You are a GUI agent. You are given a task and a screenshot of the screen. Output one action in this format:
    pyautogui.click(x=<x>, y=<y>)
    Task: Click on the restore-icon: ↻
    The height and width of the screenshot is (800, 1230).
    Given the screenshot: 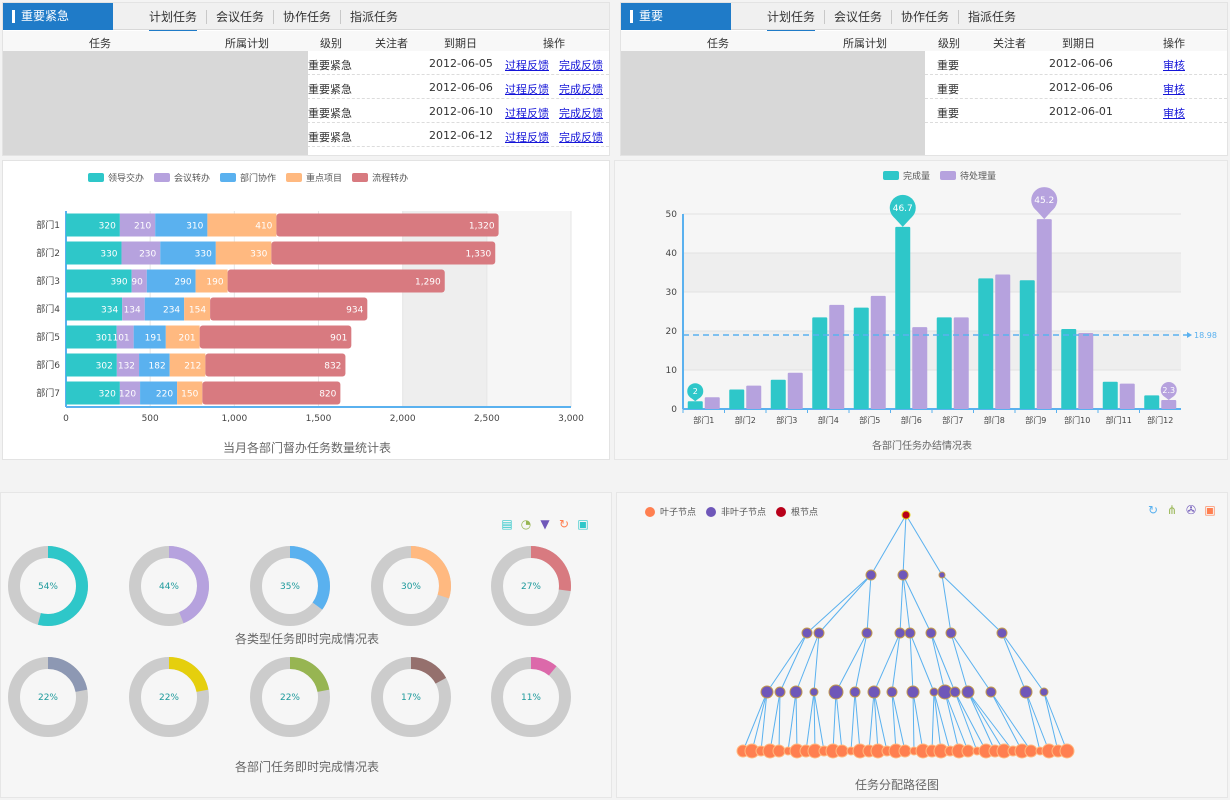 What is the action you would take?
    pyautogui.click(x=564, y=524)
    